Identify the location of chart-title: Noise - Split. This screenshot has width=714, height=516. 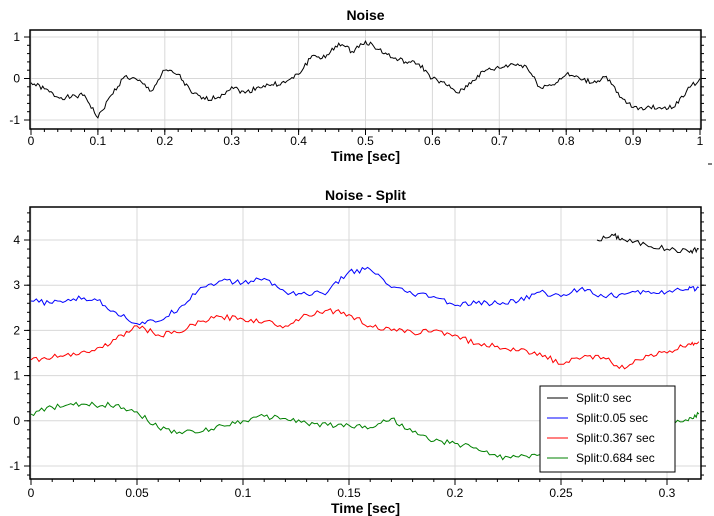
(365, 195).